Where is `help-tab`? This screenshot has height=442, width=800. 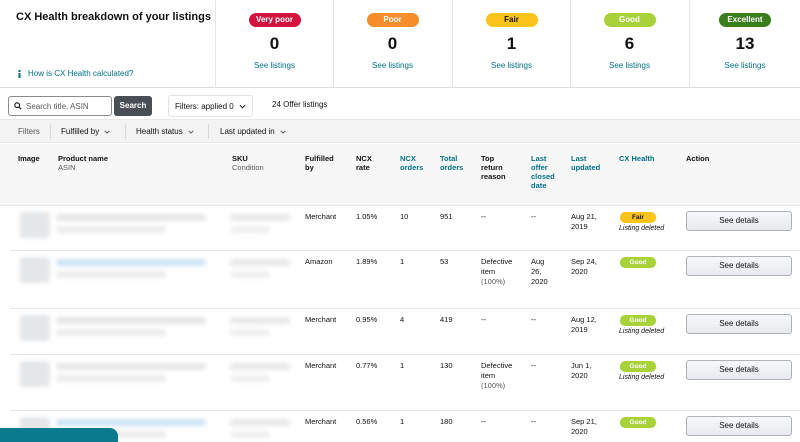 help-tab is located at coordinates (59, 435).